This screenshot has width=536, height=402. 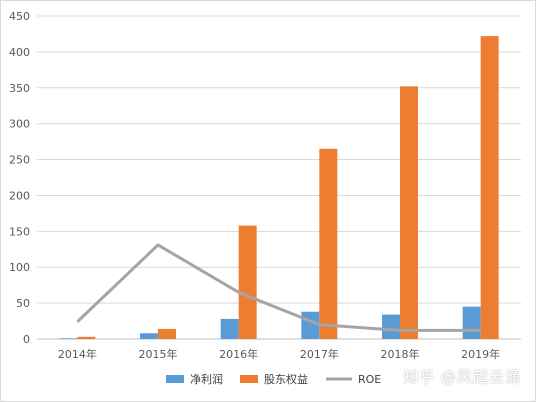 What do you see at coordinates (480, 354) in the screenshot?
I see `x-tick-label: 2019年` at bounding box center [480, 354].